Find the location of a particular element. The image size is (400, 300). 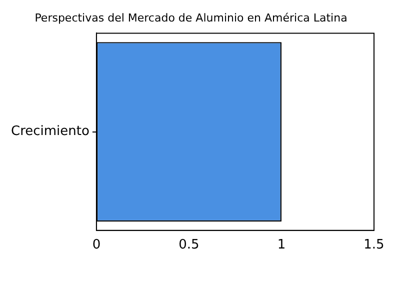

y-tick-label: Crecimiento is located at coordinates (50, 132).